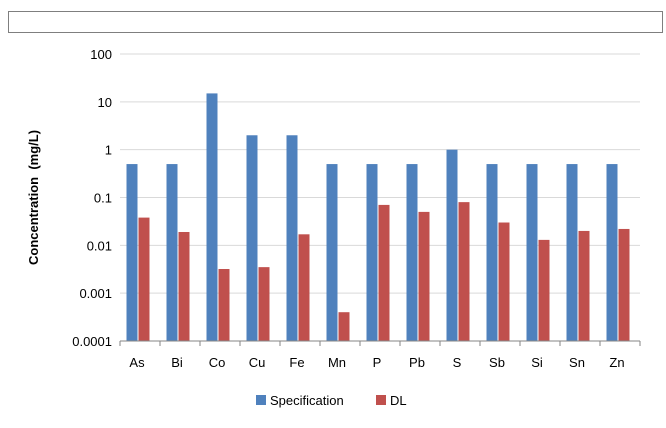 Image resolution: width=666 pixels, height=428 pixels. What do you see at coordinates (101, 54) in the screenshot?
I see `y-tick-label: 100` at bounding box center [101, 54].